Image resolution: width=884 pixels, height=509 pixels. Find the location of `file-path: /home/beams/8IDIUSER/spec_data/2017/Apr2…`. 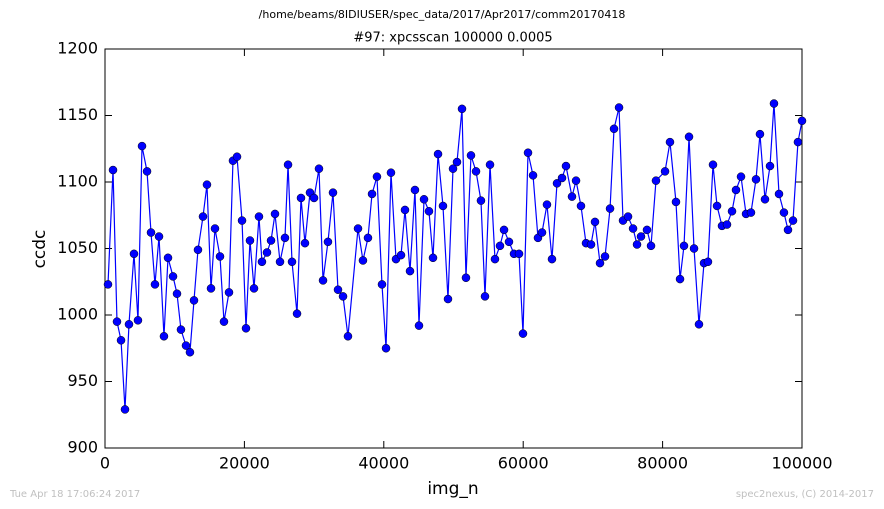

file-path: /home/beams/8IDIUSER/spec_data/2017/Apr2… is located at coordinates (442, 14).